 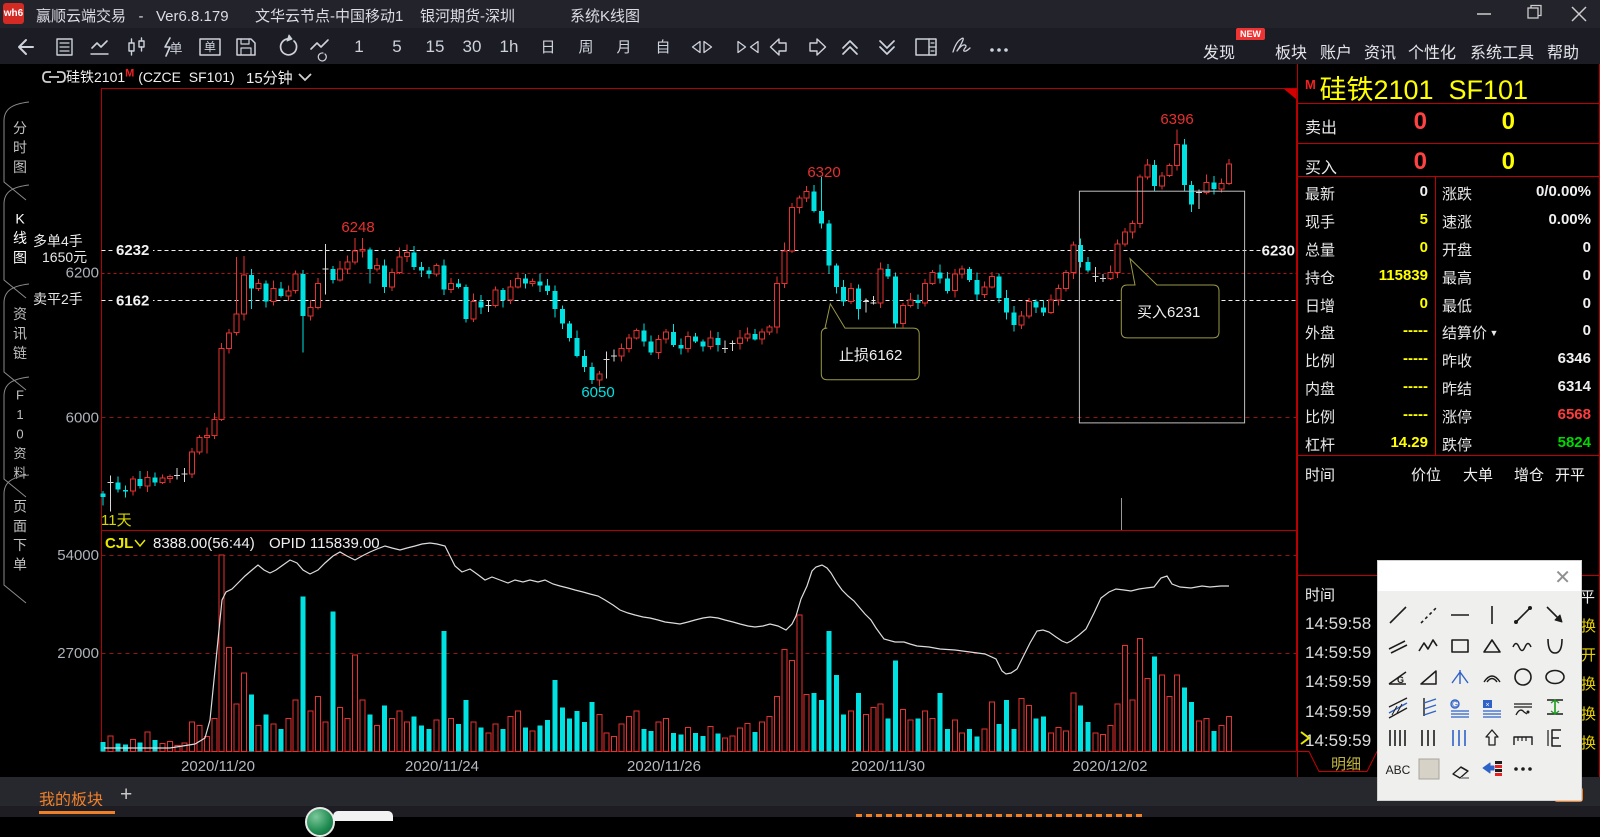 I want to click on svg-text: 面, so click(x=20, y=526).